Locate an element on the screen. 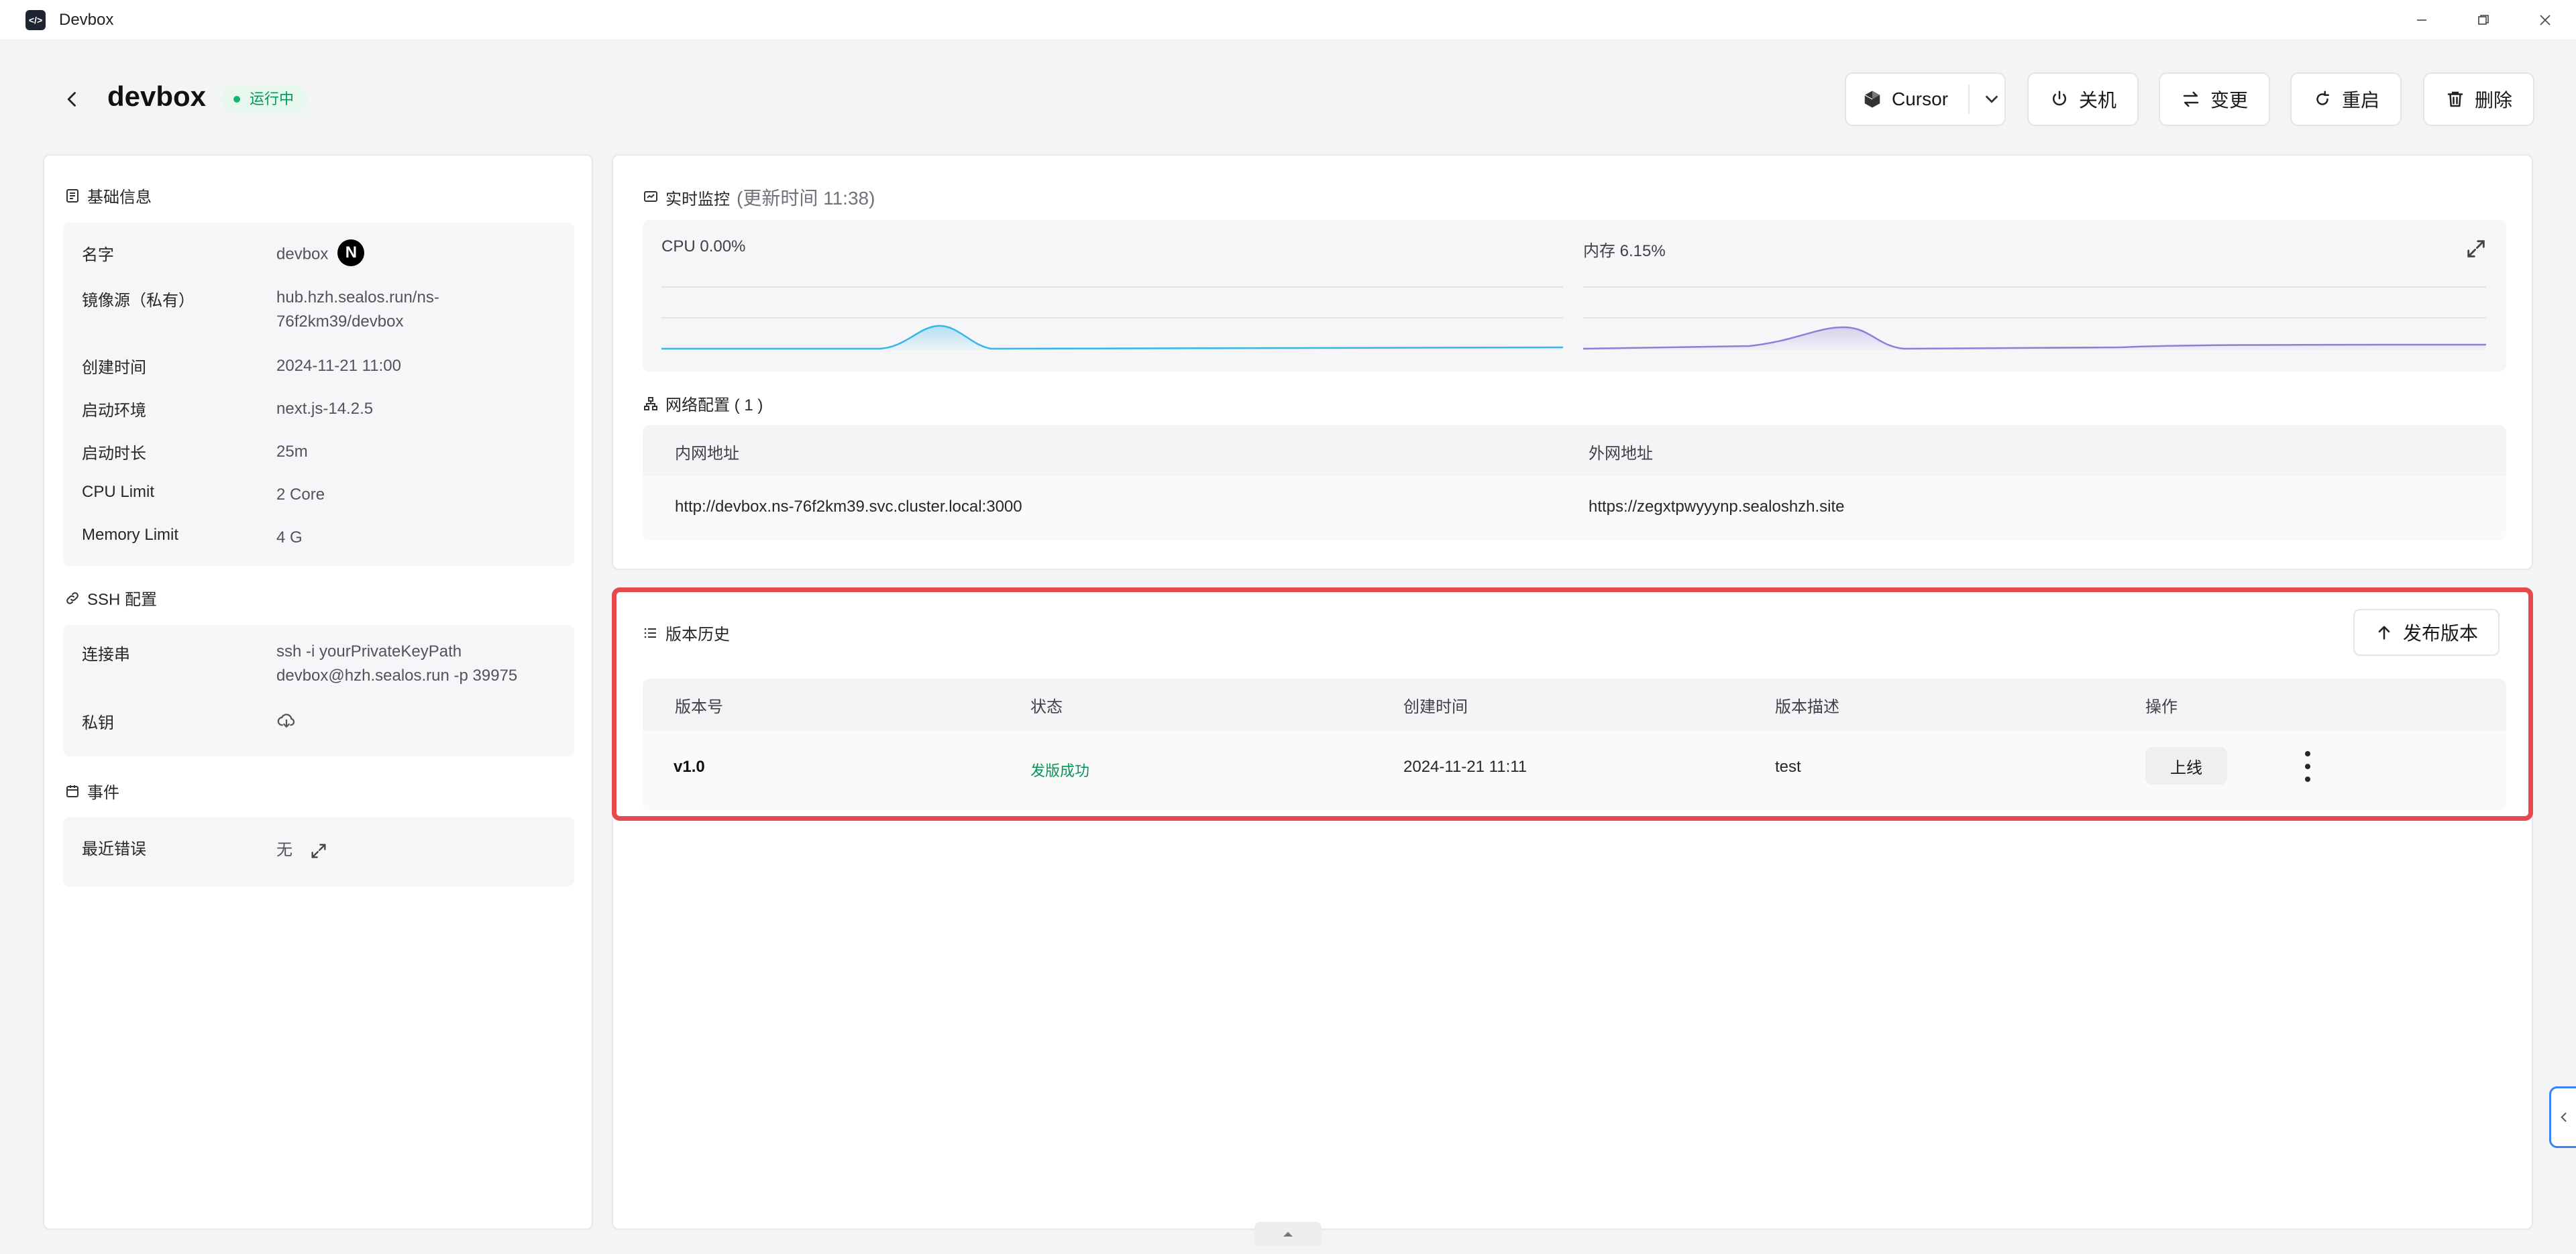 The image size is (2576, 1254). version-created-time: 2024-11-21 11:11 is located at coordinates (1465, 767).